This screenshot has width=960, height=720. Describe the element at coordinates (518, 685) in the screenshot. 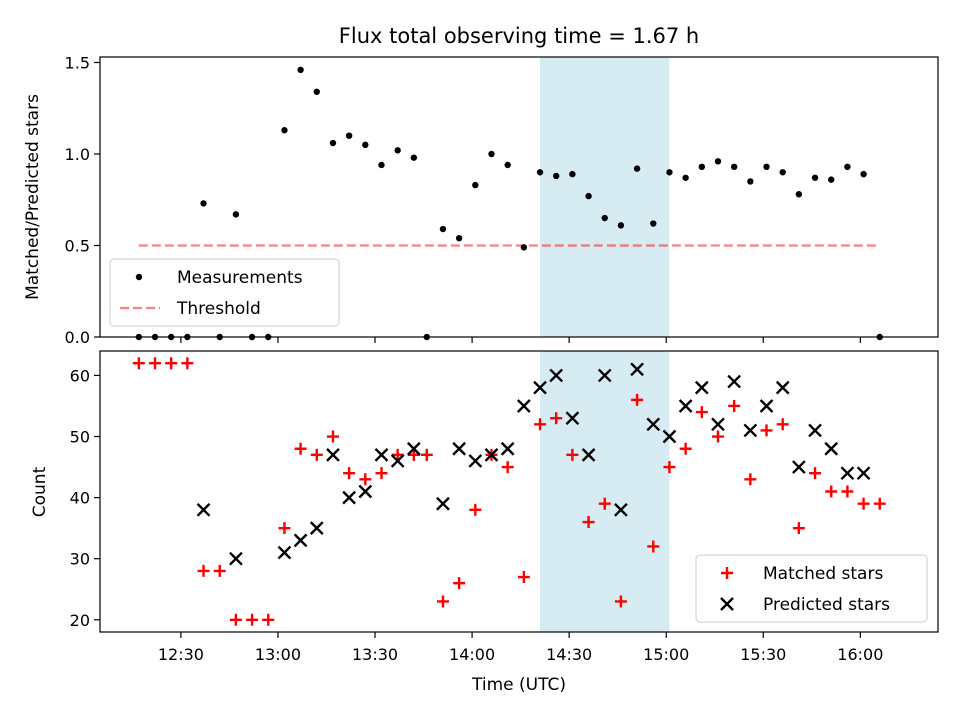

I see `x-axis-label: Time (UTC)` at that location.